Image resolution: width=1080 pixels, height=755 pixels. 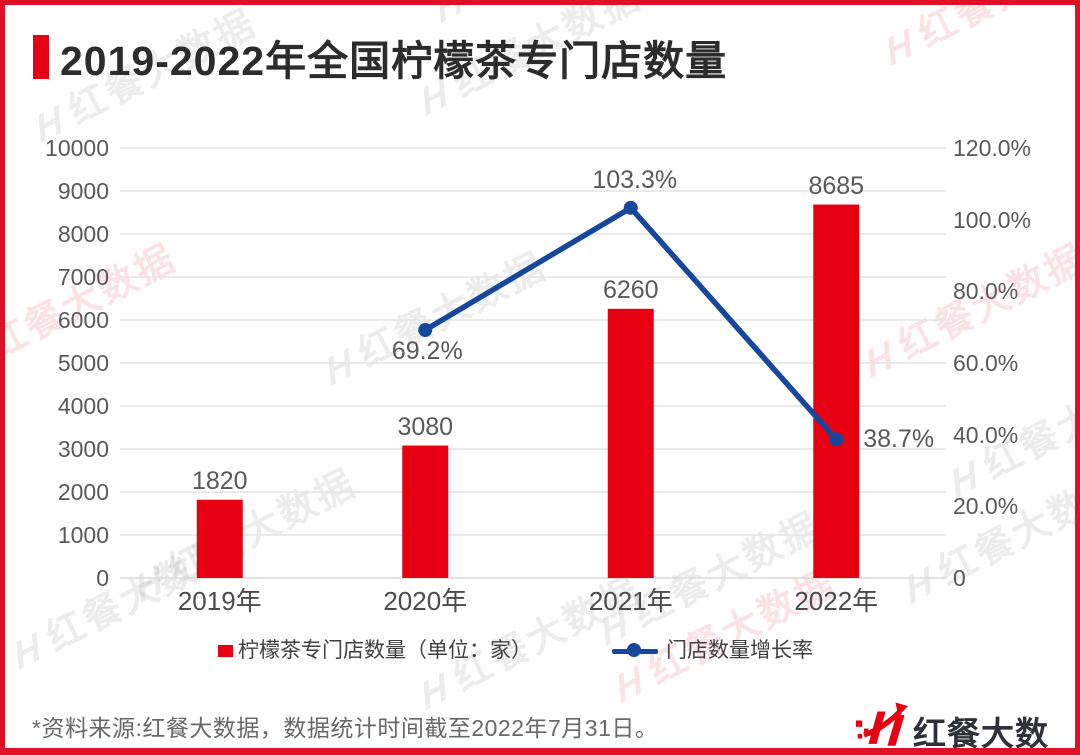 I want to click on right-axis-tick: 0, so click(x=959, y=578).